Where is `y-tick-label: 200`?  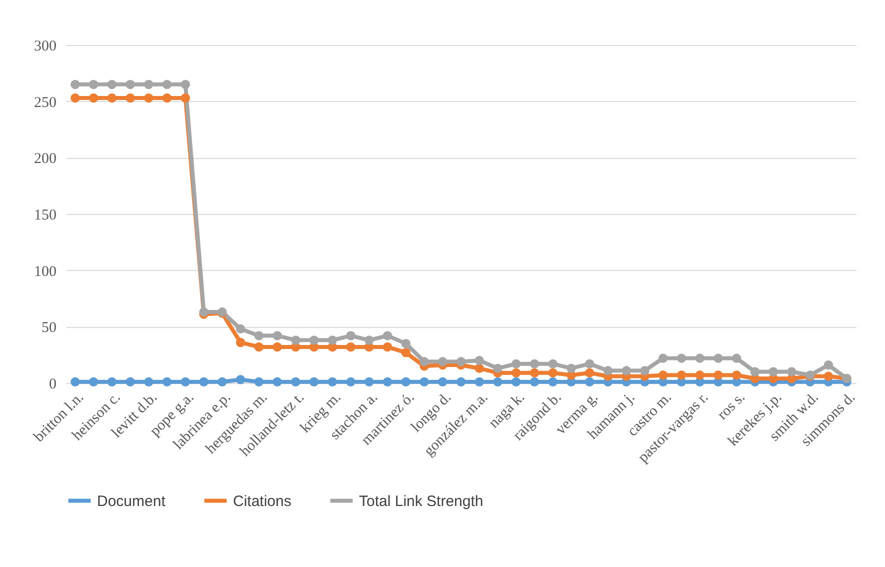 y-tick-label: 200 is located at coordinates (45, 159).